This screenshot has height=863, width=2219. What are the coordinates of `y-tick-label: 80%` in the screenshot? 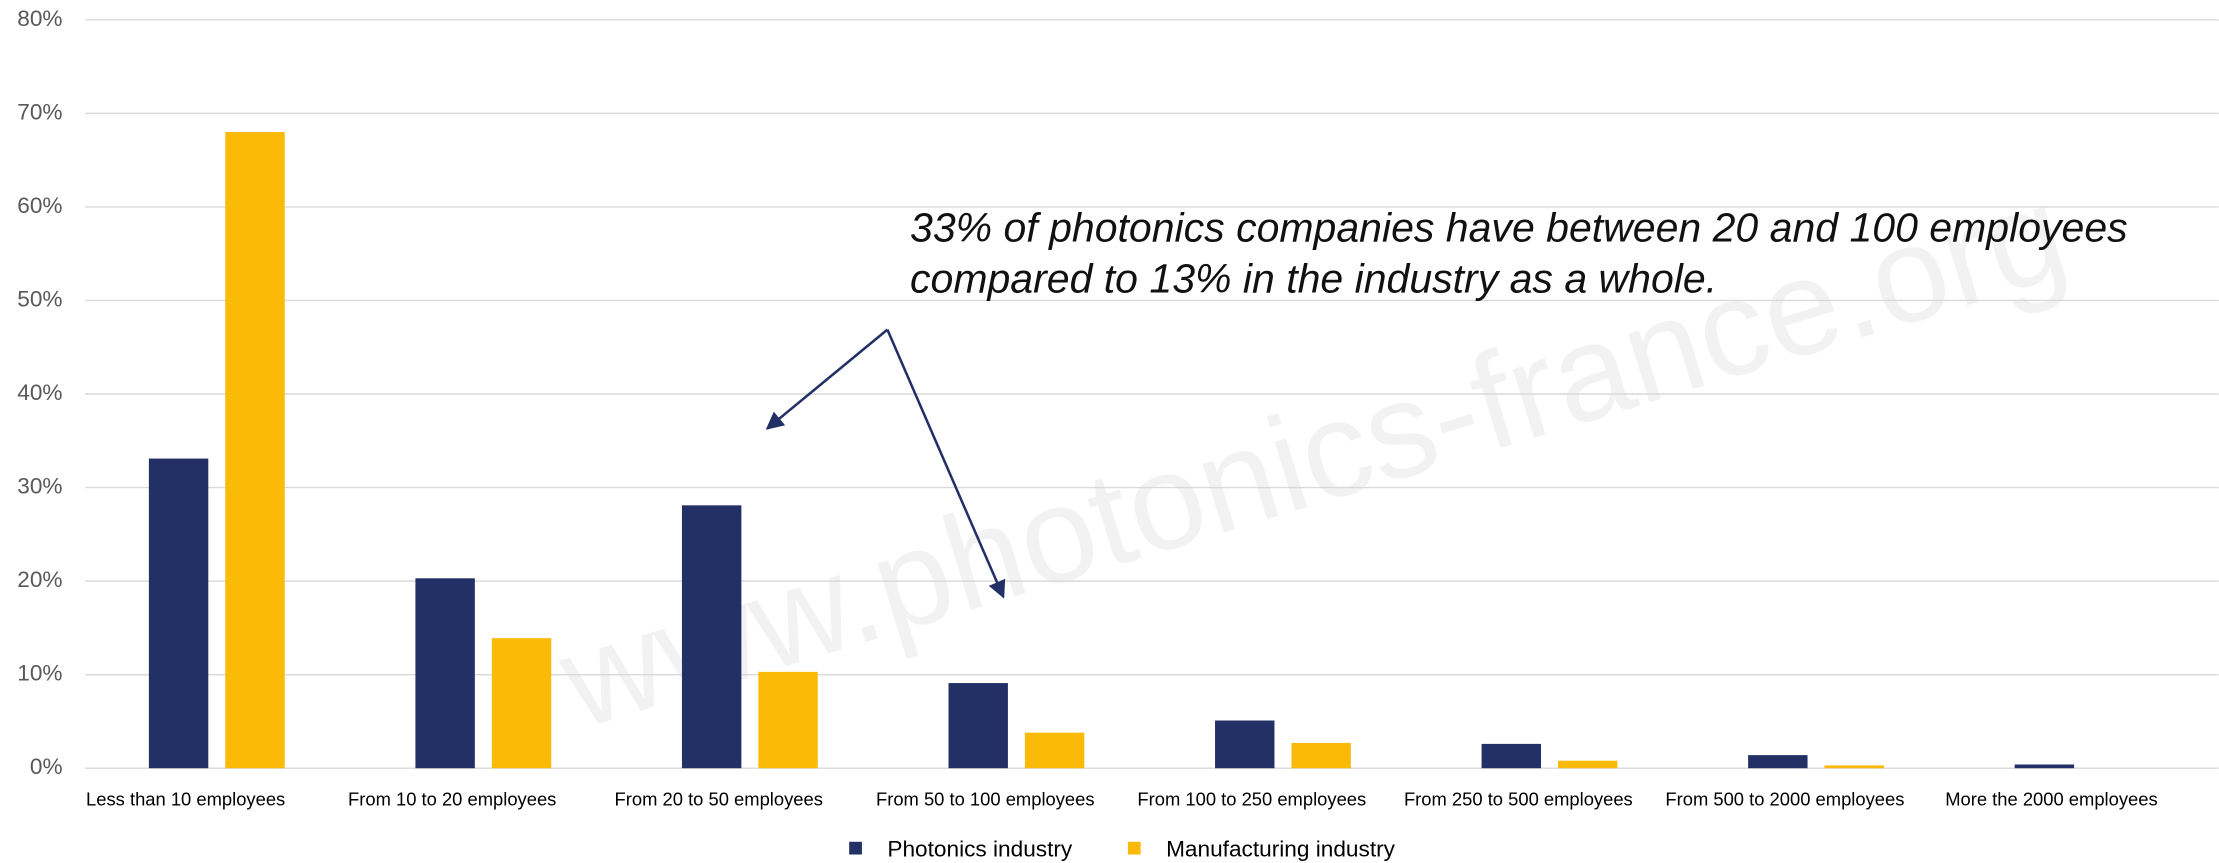 It's located at (39, 18).